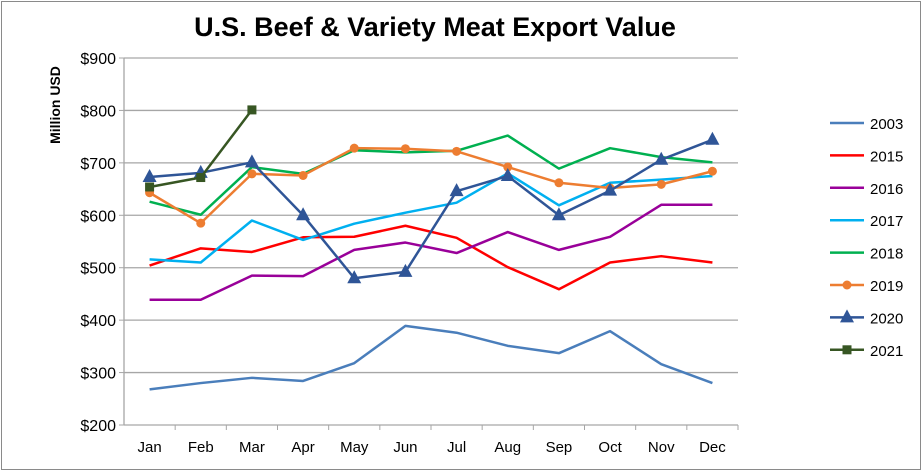  I want to click on legend-entry-2019: 2019, so click(866, 286).